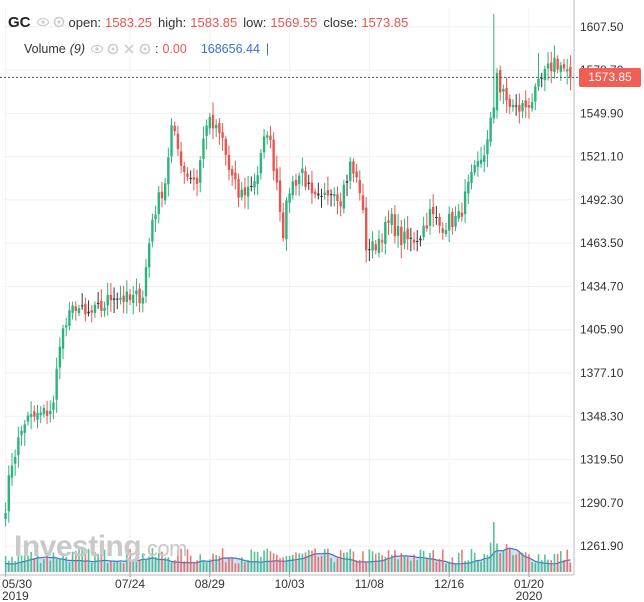 The image size is (644, 602). I want to click on close-label: close:, so click(340, 22).